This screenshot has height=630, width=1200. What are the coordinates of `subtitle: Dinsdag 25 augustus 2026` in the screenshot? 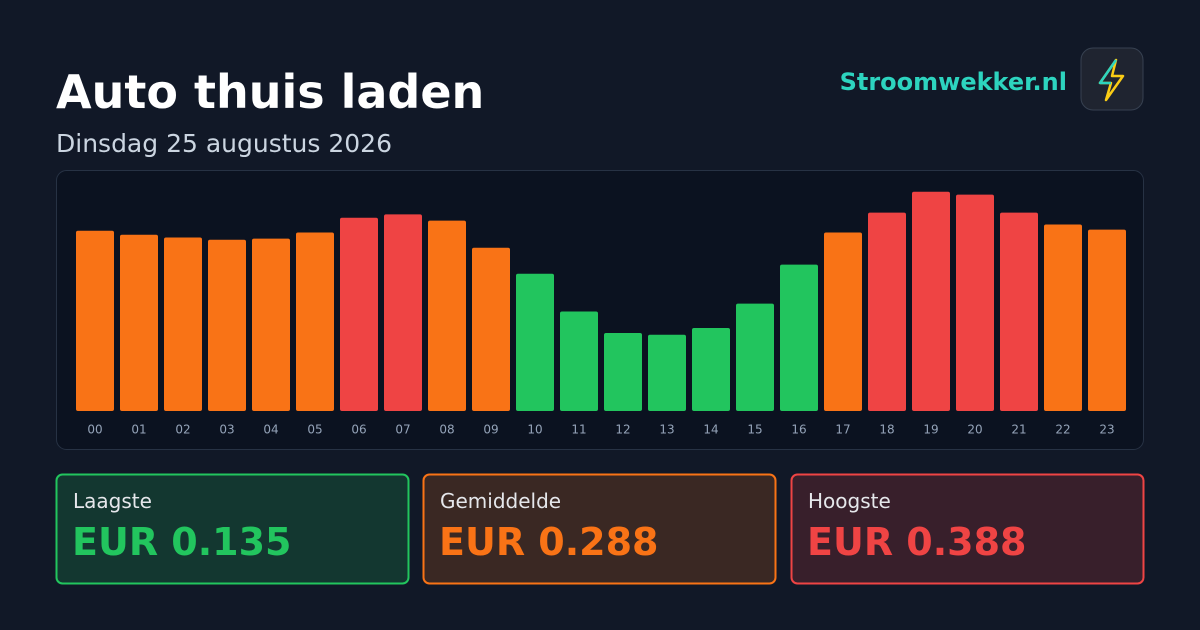 It's located at (224, 143).